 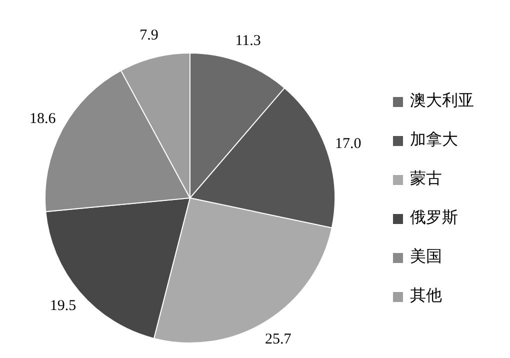 I want to click on data-label: 7.9, so click(x=149, y=36).